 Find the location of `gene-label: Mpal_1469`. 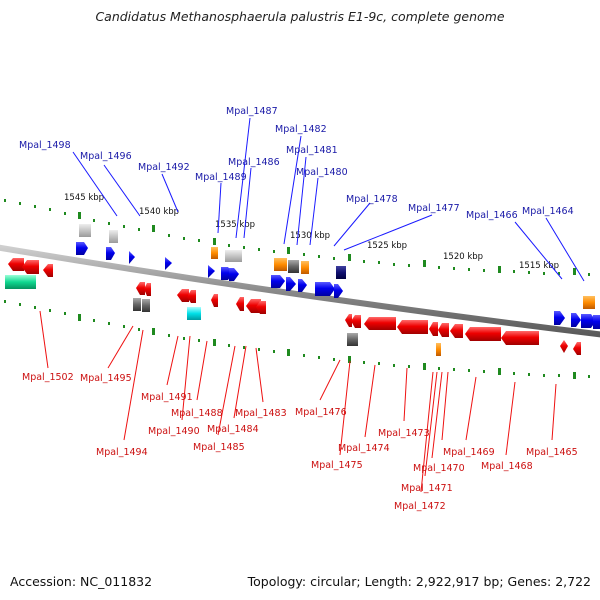

gene-label: Mpal_1469 is located at coordinates (469, 452).